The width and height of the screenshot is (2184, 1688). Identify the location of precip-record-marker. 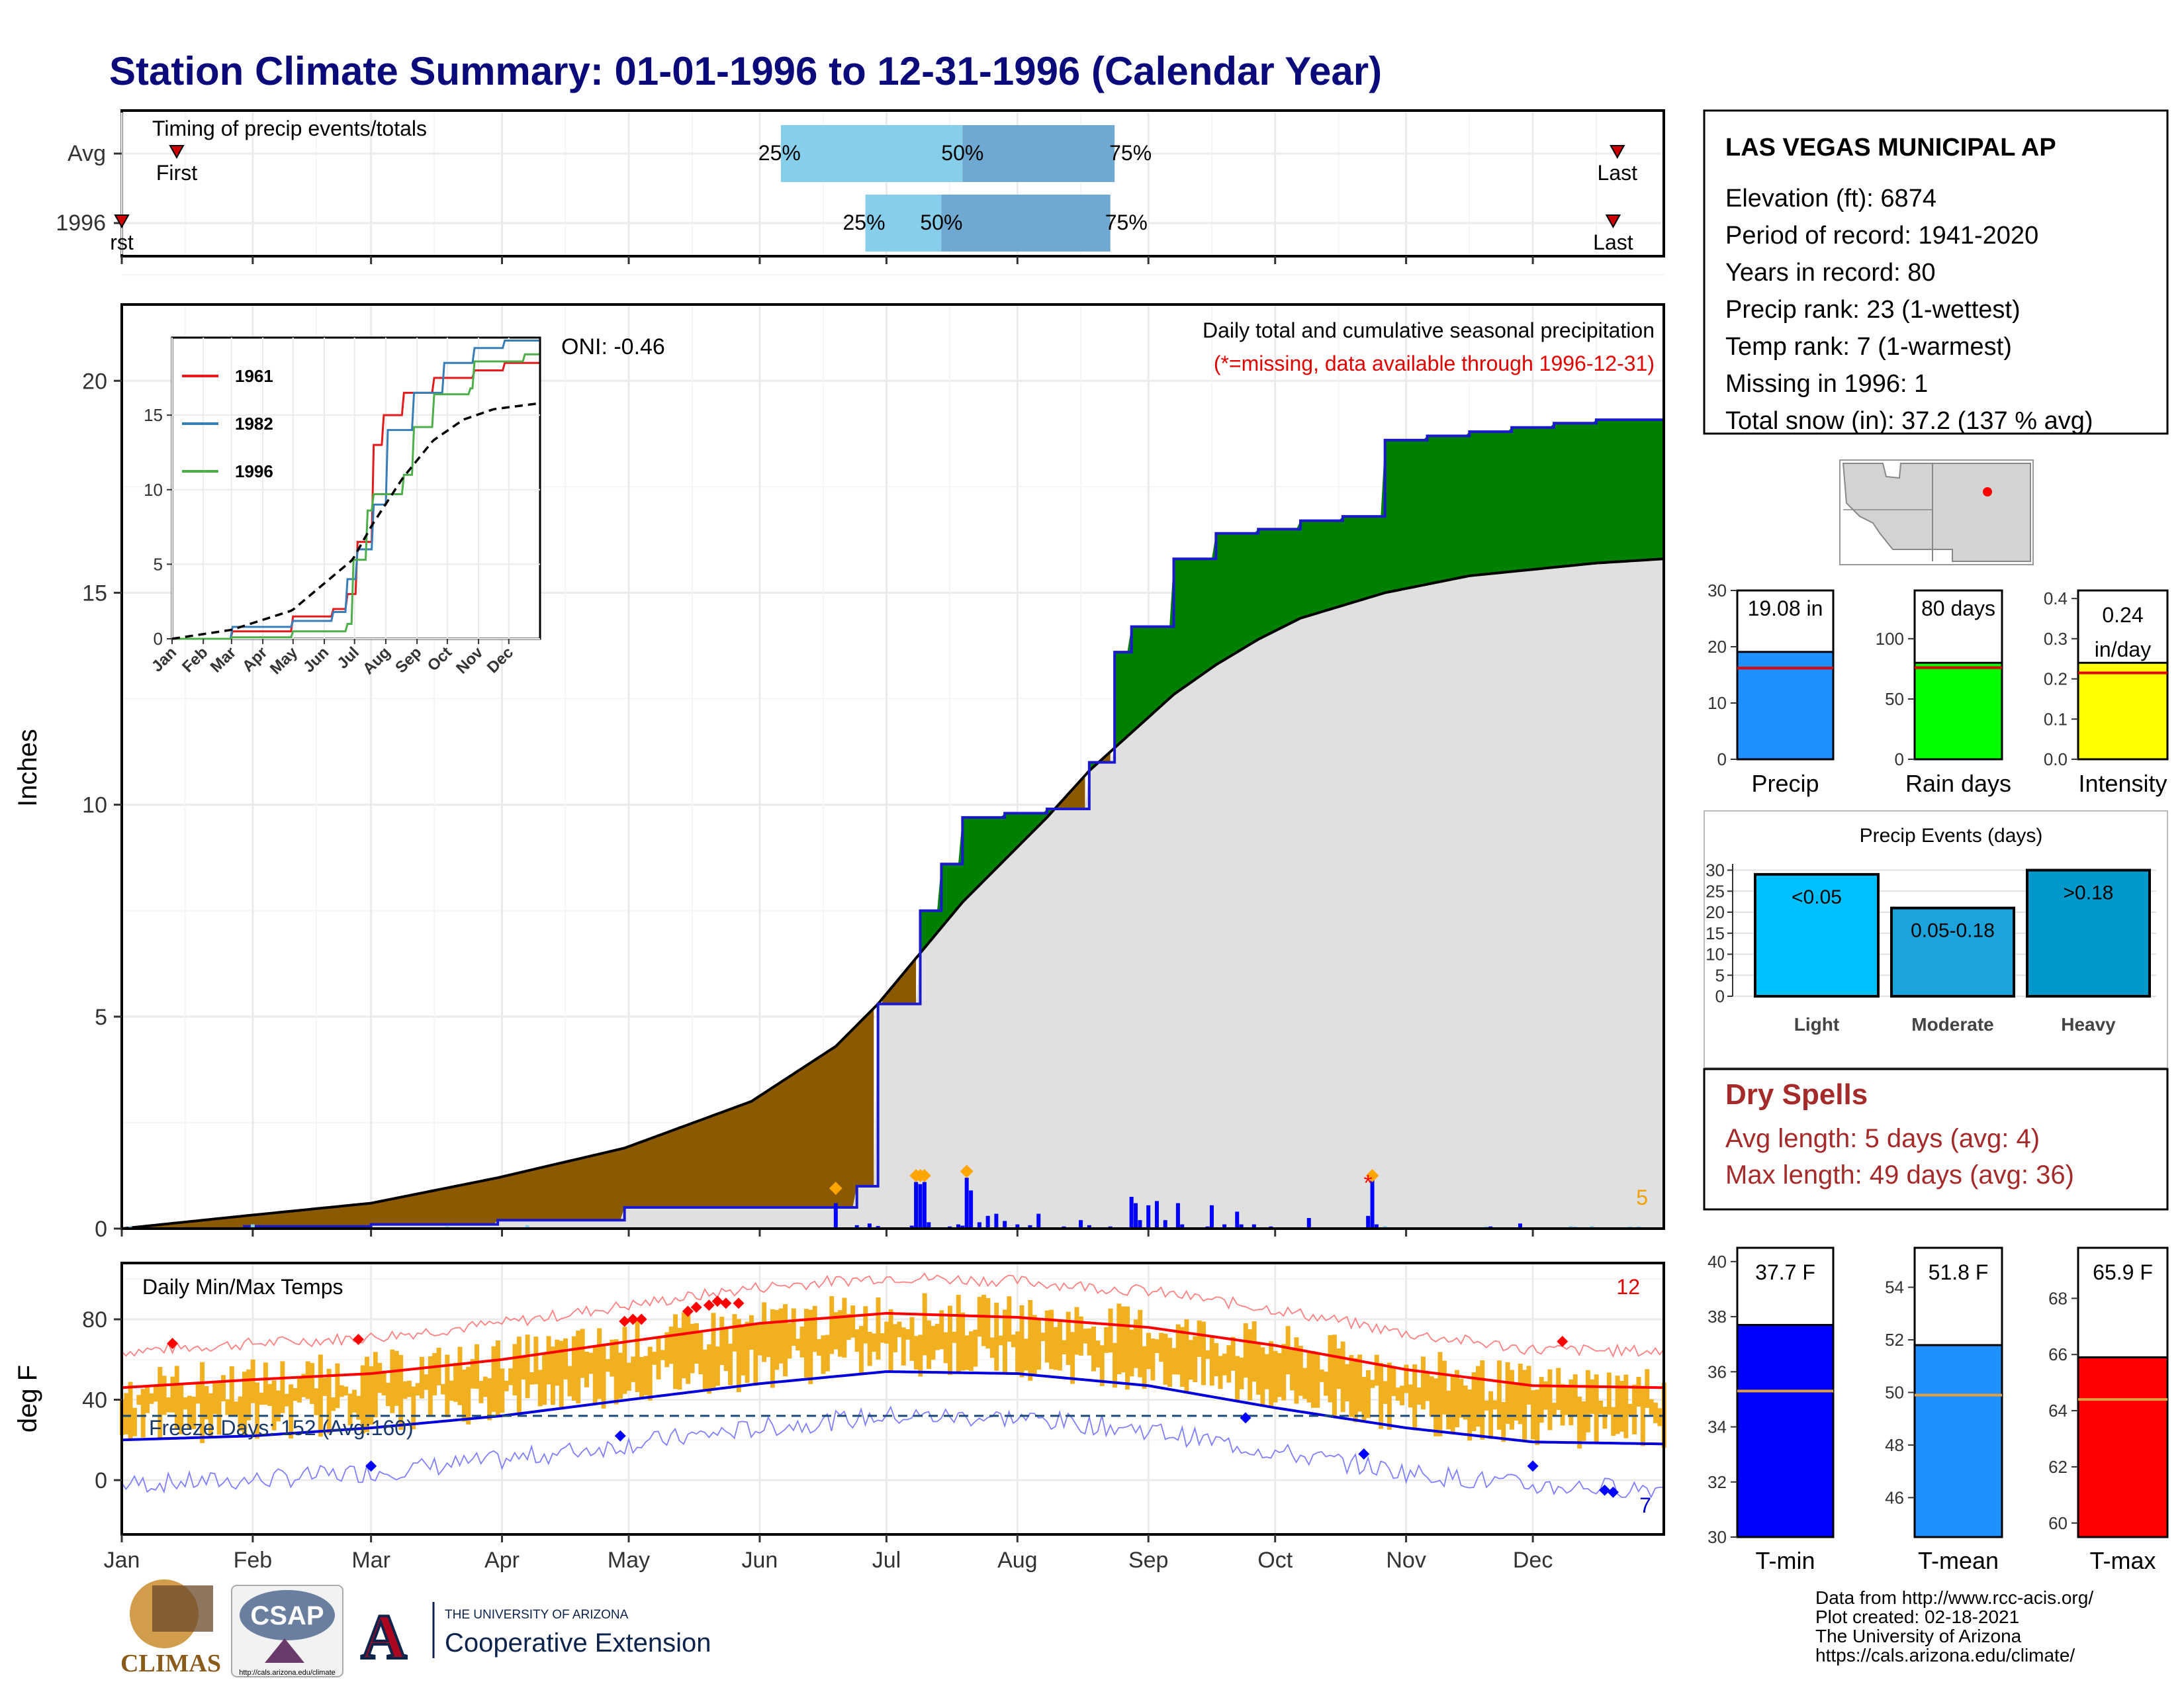
(924, 1175).